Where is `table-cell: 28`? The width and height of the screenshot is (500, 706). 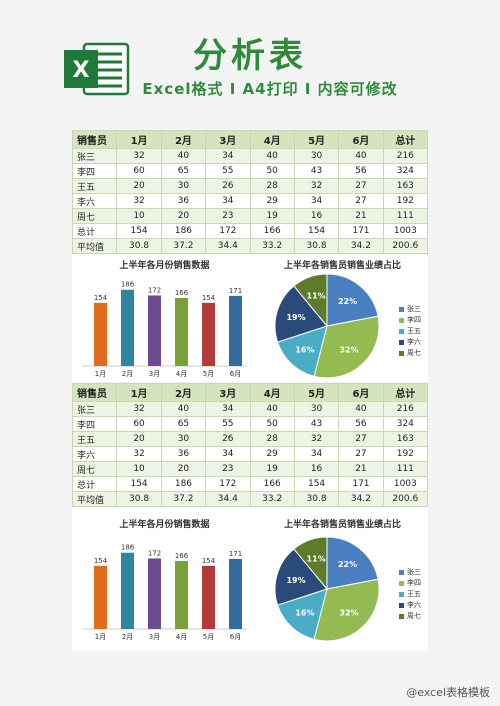 table-cell: 28 is located at coordinates (272, 186).